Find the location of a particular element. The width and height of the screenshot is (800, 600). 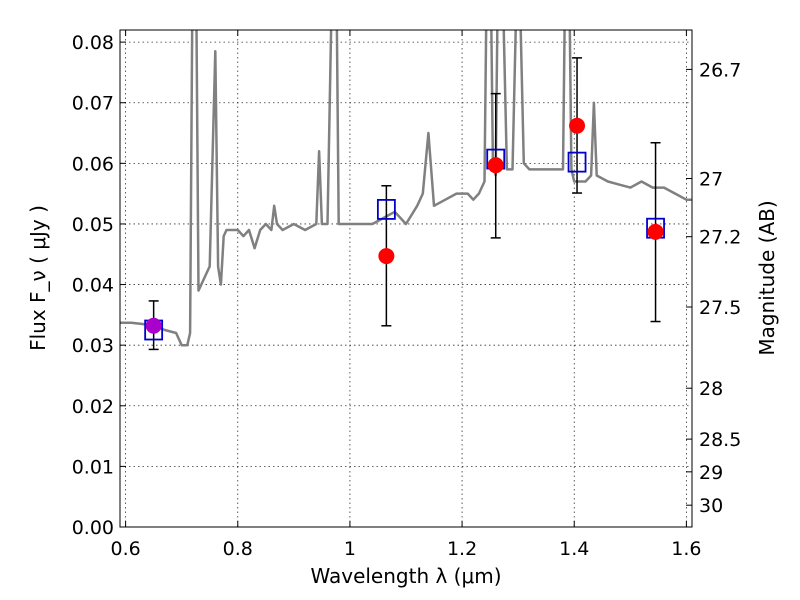

right-tick-label: 26.7 is located at coordinates (720, 70).